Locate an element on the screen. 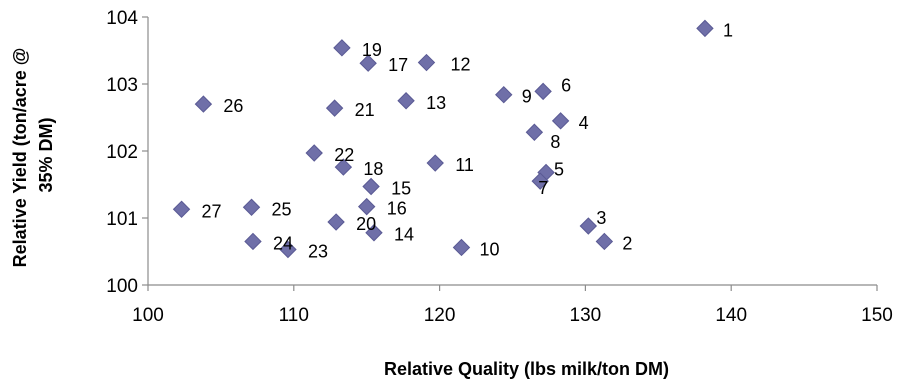 Image resolution: width=900 pixels, height=386 pixels. y-axis-title: Relative Yield (ton/acre @ 35% DM) is located at coordinates (33, 155).